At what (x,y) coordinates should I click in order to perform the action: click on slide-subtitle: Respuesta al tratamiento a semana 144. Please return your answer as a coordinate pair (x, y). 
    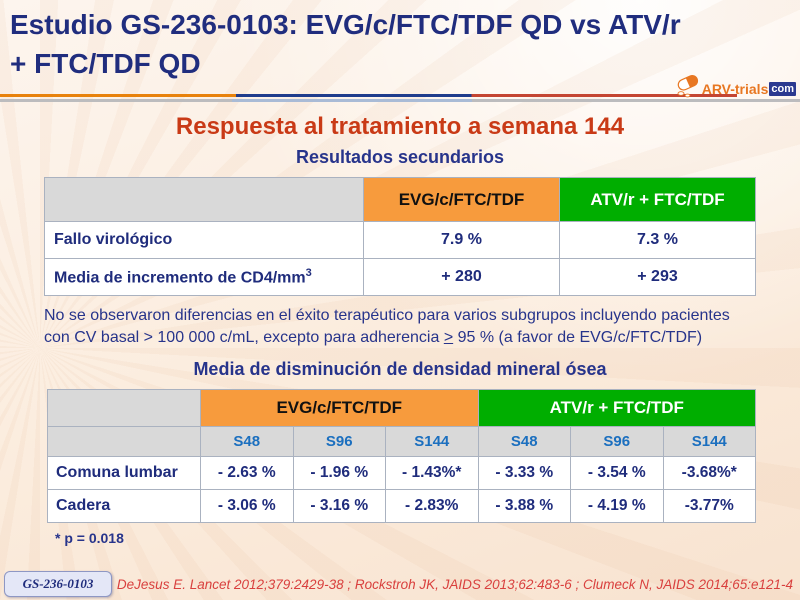
    Looking at the image, I should click on (400, 126).